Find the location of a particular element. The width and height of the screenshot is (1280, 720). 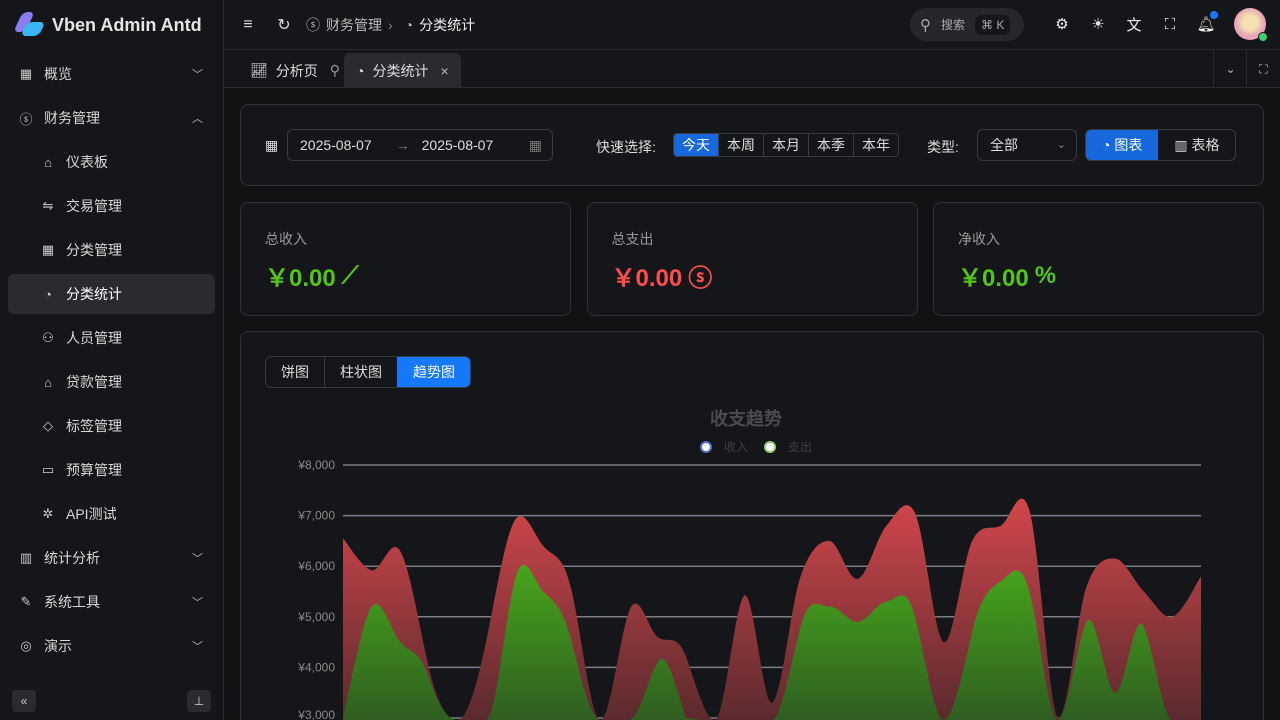

menu-toggle-icon: ≡ is located at coordinates (248, 24).